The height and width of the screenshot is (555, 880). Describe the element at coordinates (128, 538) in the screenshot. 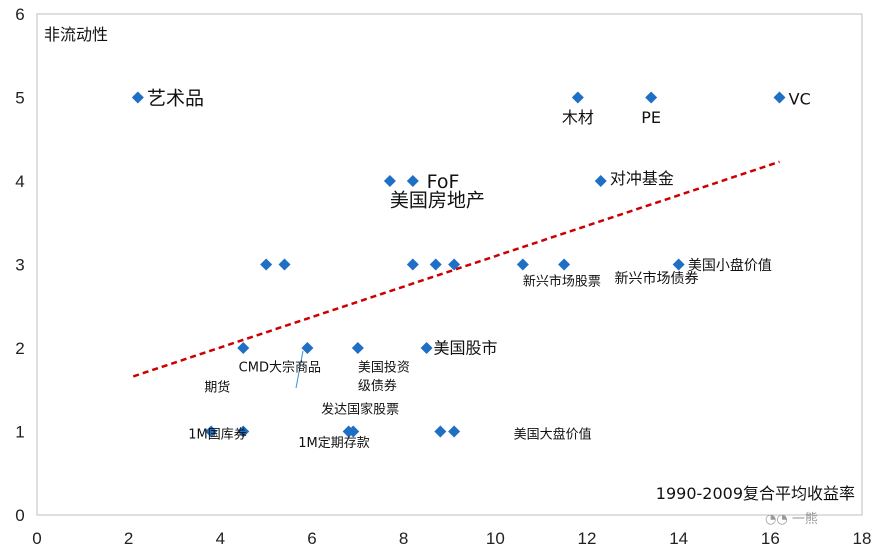

I see `x-tick-label: 2` at that location.